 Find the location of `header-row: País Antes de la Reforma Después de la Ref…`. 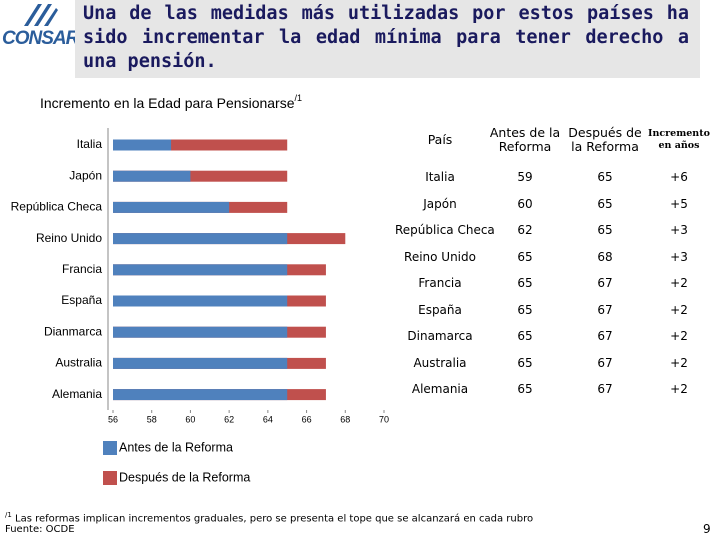

header-row: País Antes de la Reforma Después de la Ref… is located at coordinates (554, 140).